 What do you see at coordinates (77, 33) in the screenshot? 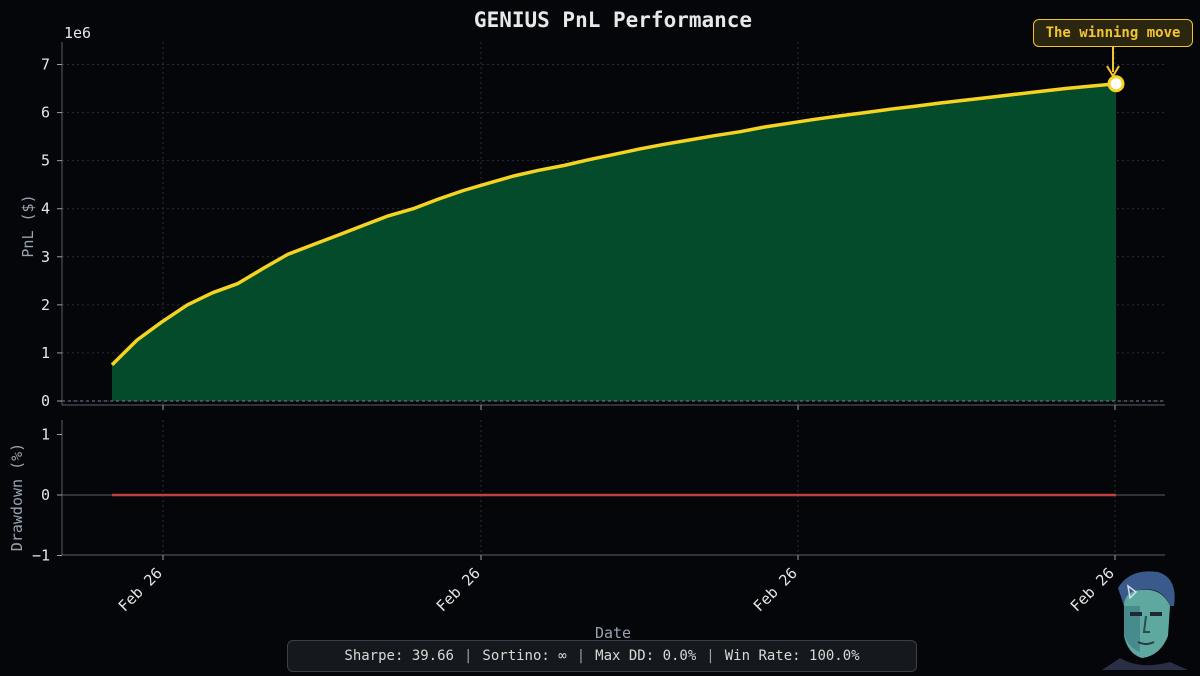
I see `y-scale-label: 1e6` at bounding box center [77, 33].